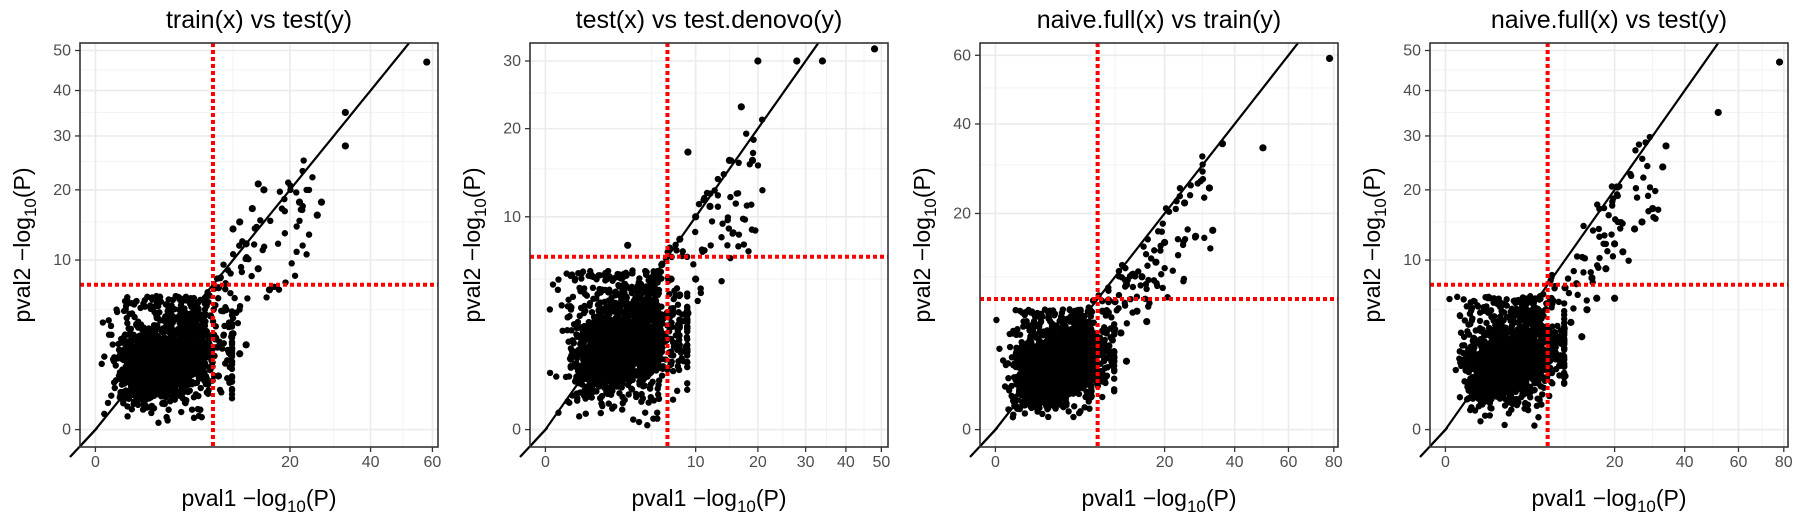  I want to click on chart-title: train(x) vs test(y), so click(259, 20).